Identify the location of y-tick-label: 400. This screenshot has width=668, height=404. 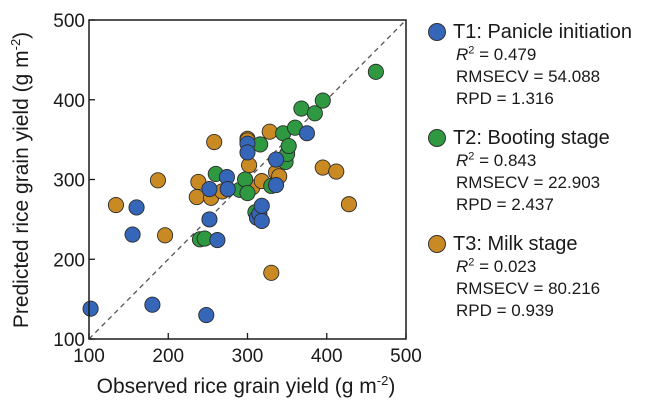
(69, 101).